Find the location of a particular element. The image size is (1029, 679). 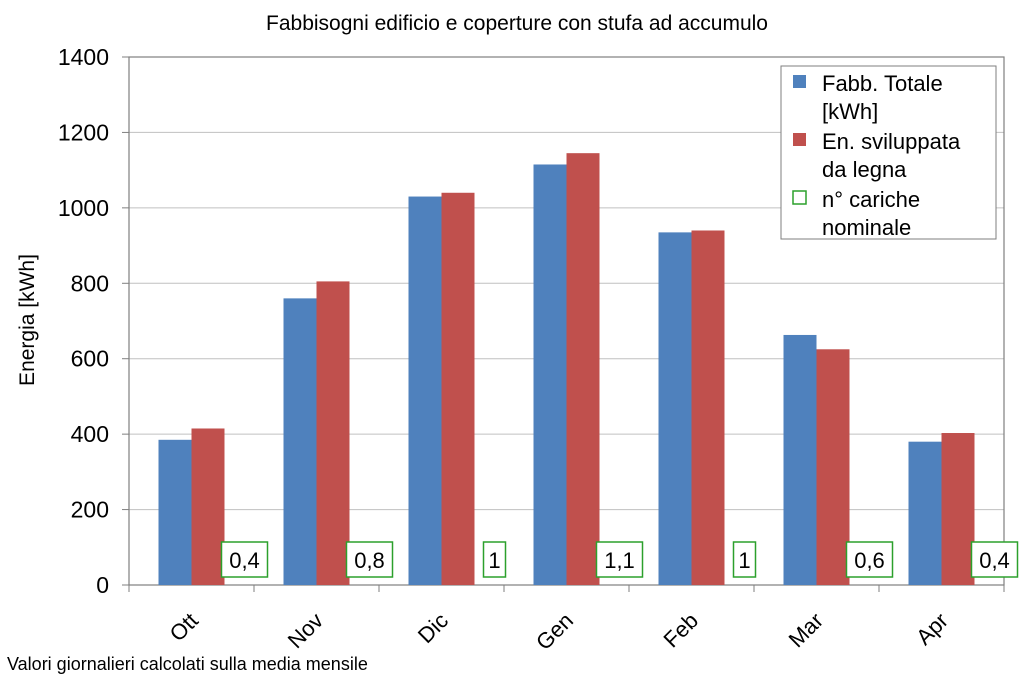

data-labels: 0,4 0,8 1 1,1 1 0,6 0,4 is located at coordinates (619, 559).